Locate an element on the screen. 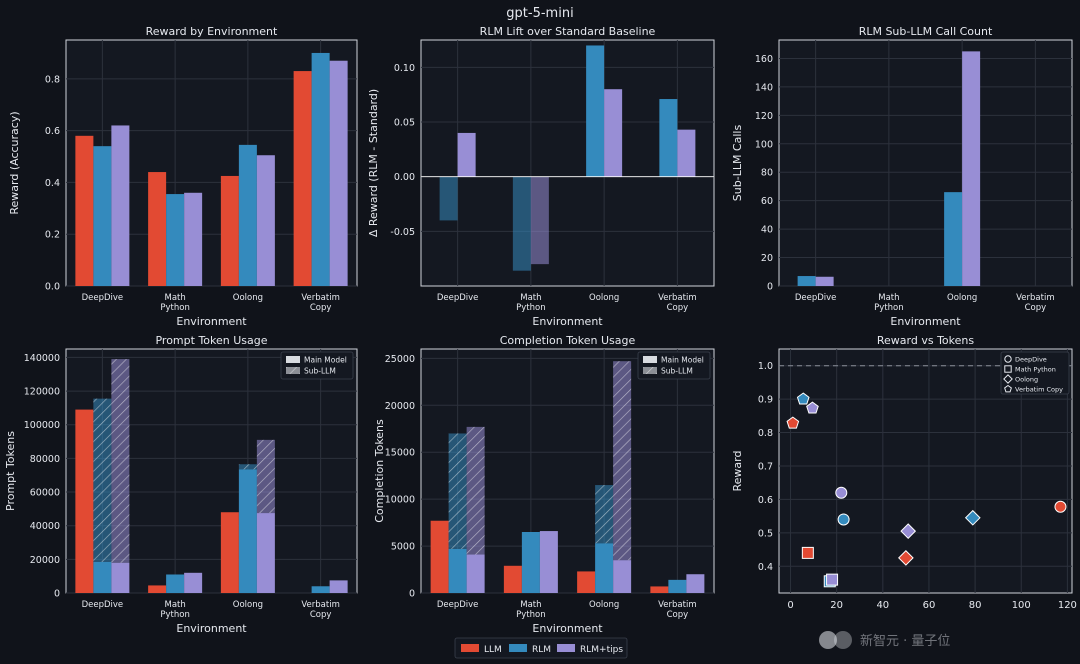 The width and height of the screenshot is (1080, 664). y-axis-label: Δ Reward (RLM - Standard) is located at coordinates (373, 163).